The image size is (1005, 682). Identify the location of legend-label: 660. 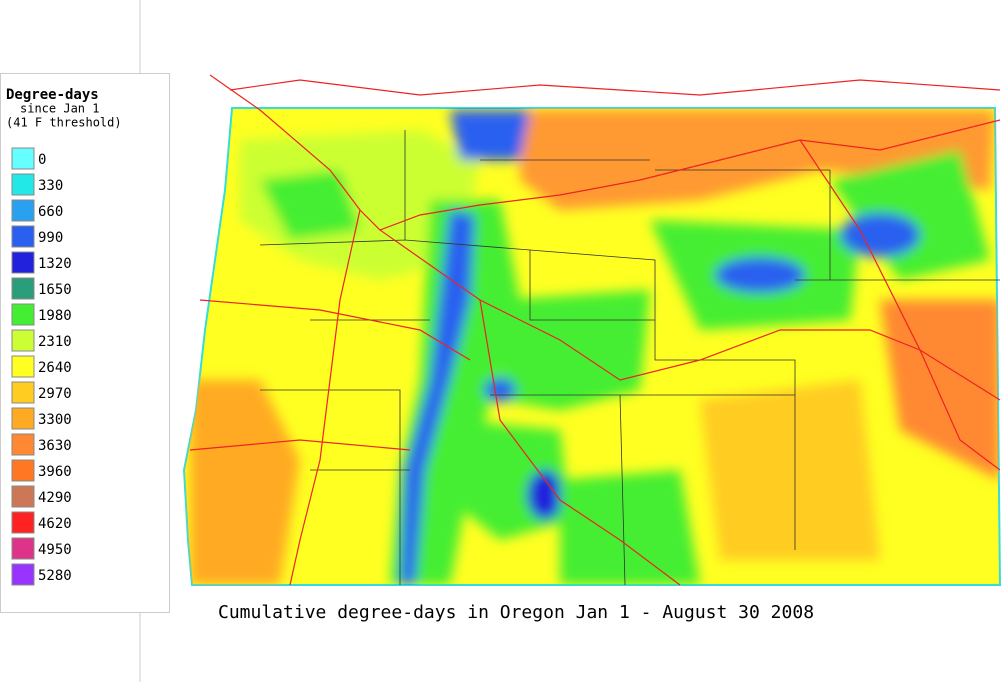
(50, 212).